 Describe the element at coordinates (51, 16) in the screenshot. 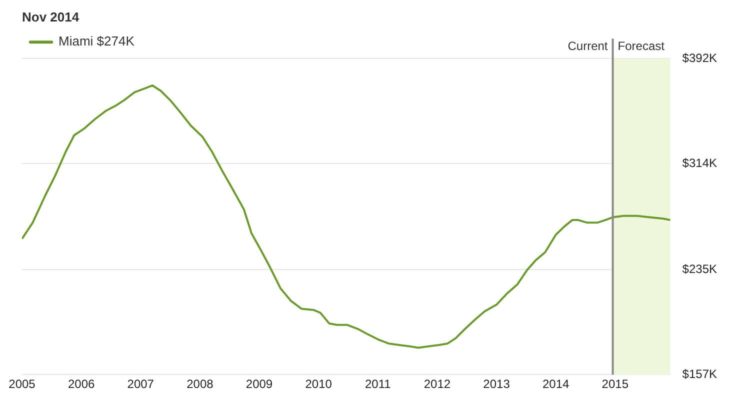

I see `chart-title: Nov 2014` at that location.